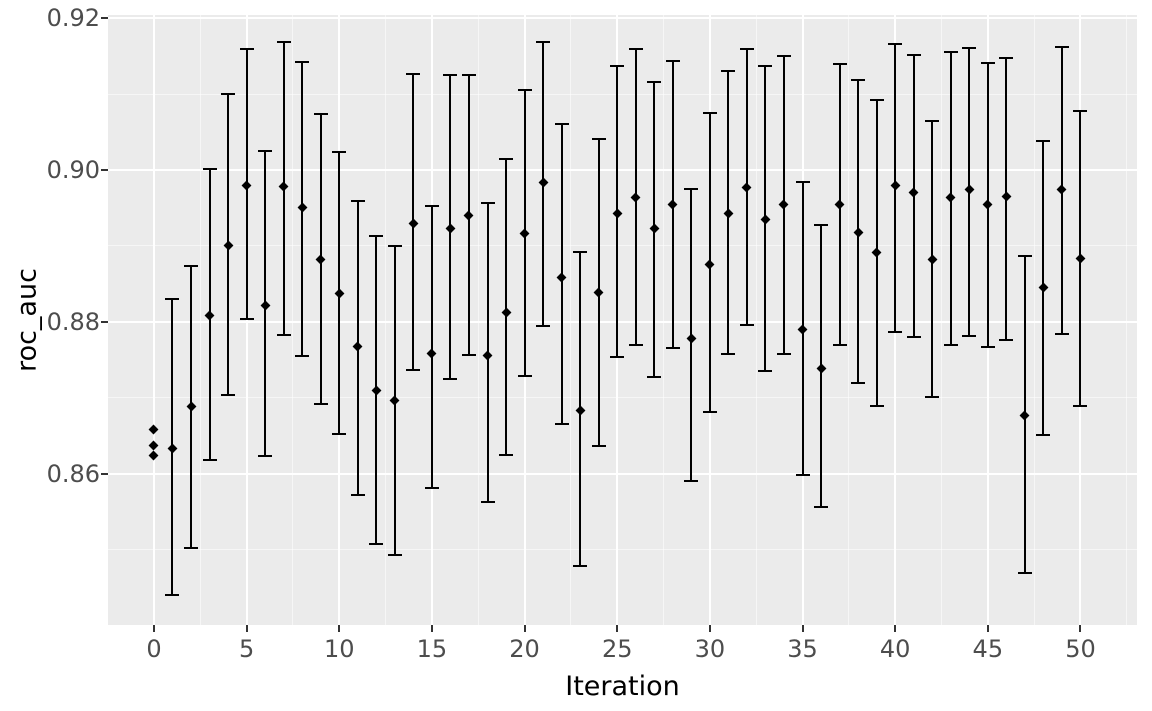  I want to click on y-tick-label: 0.86, so click(73, 473).